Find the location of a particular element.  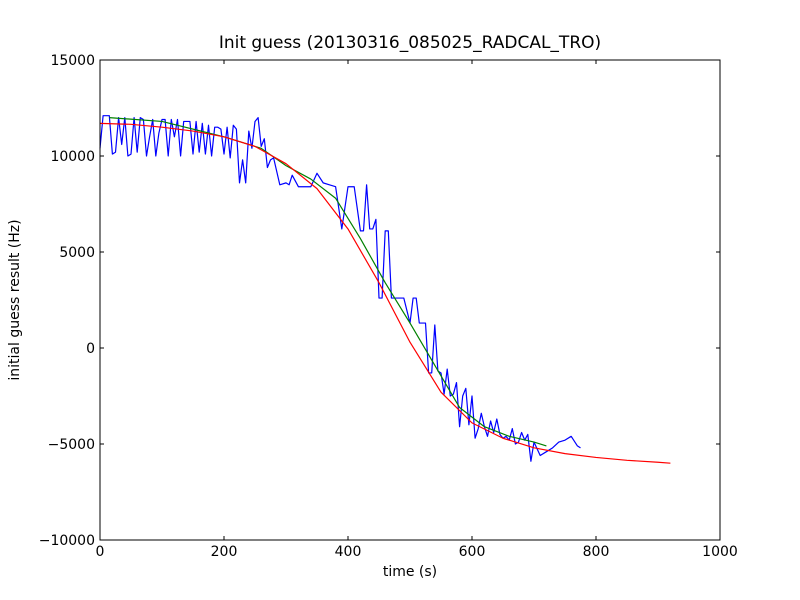

x-tick-label: 800 is located at coordinates (596, 552).